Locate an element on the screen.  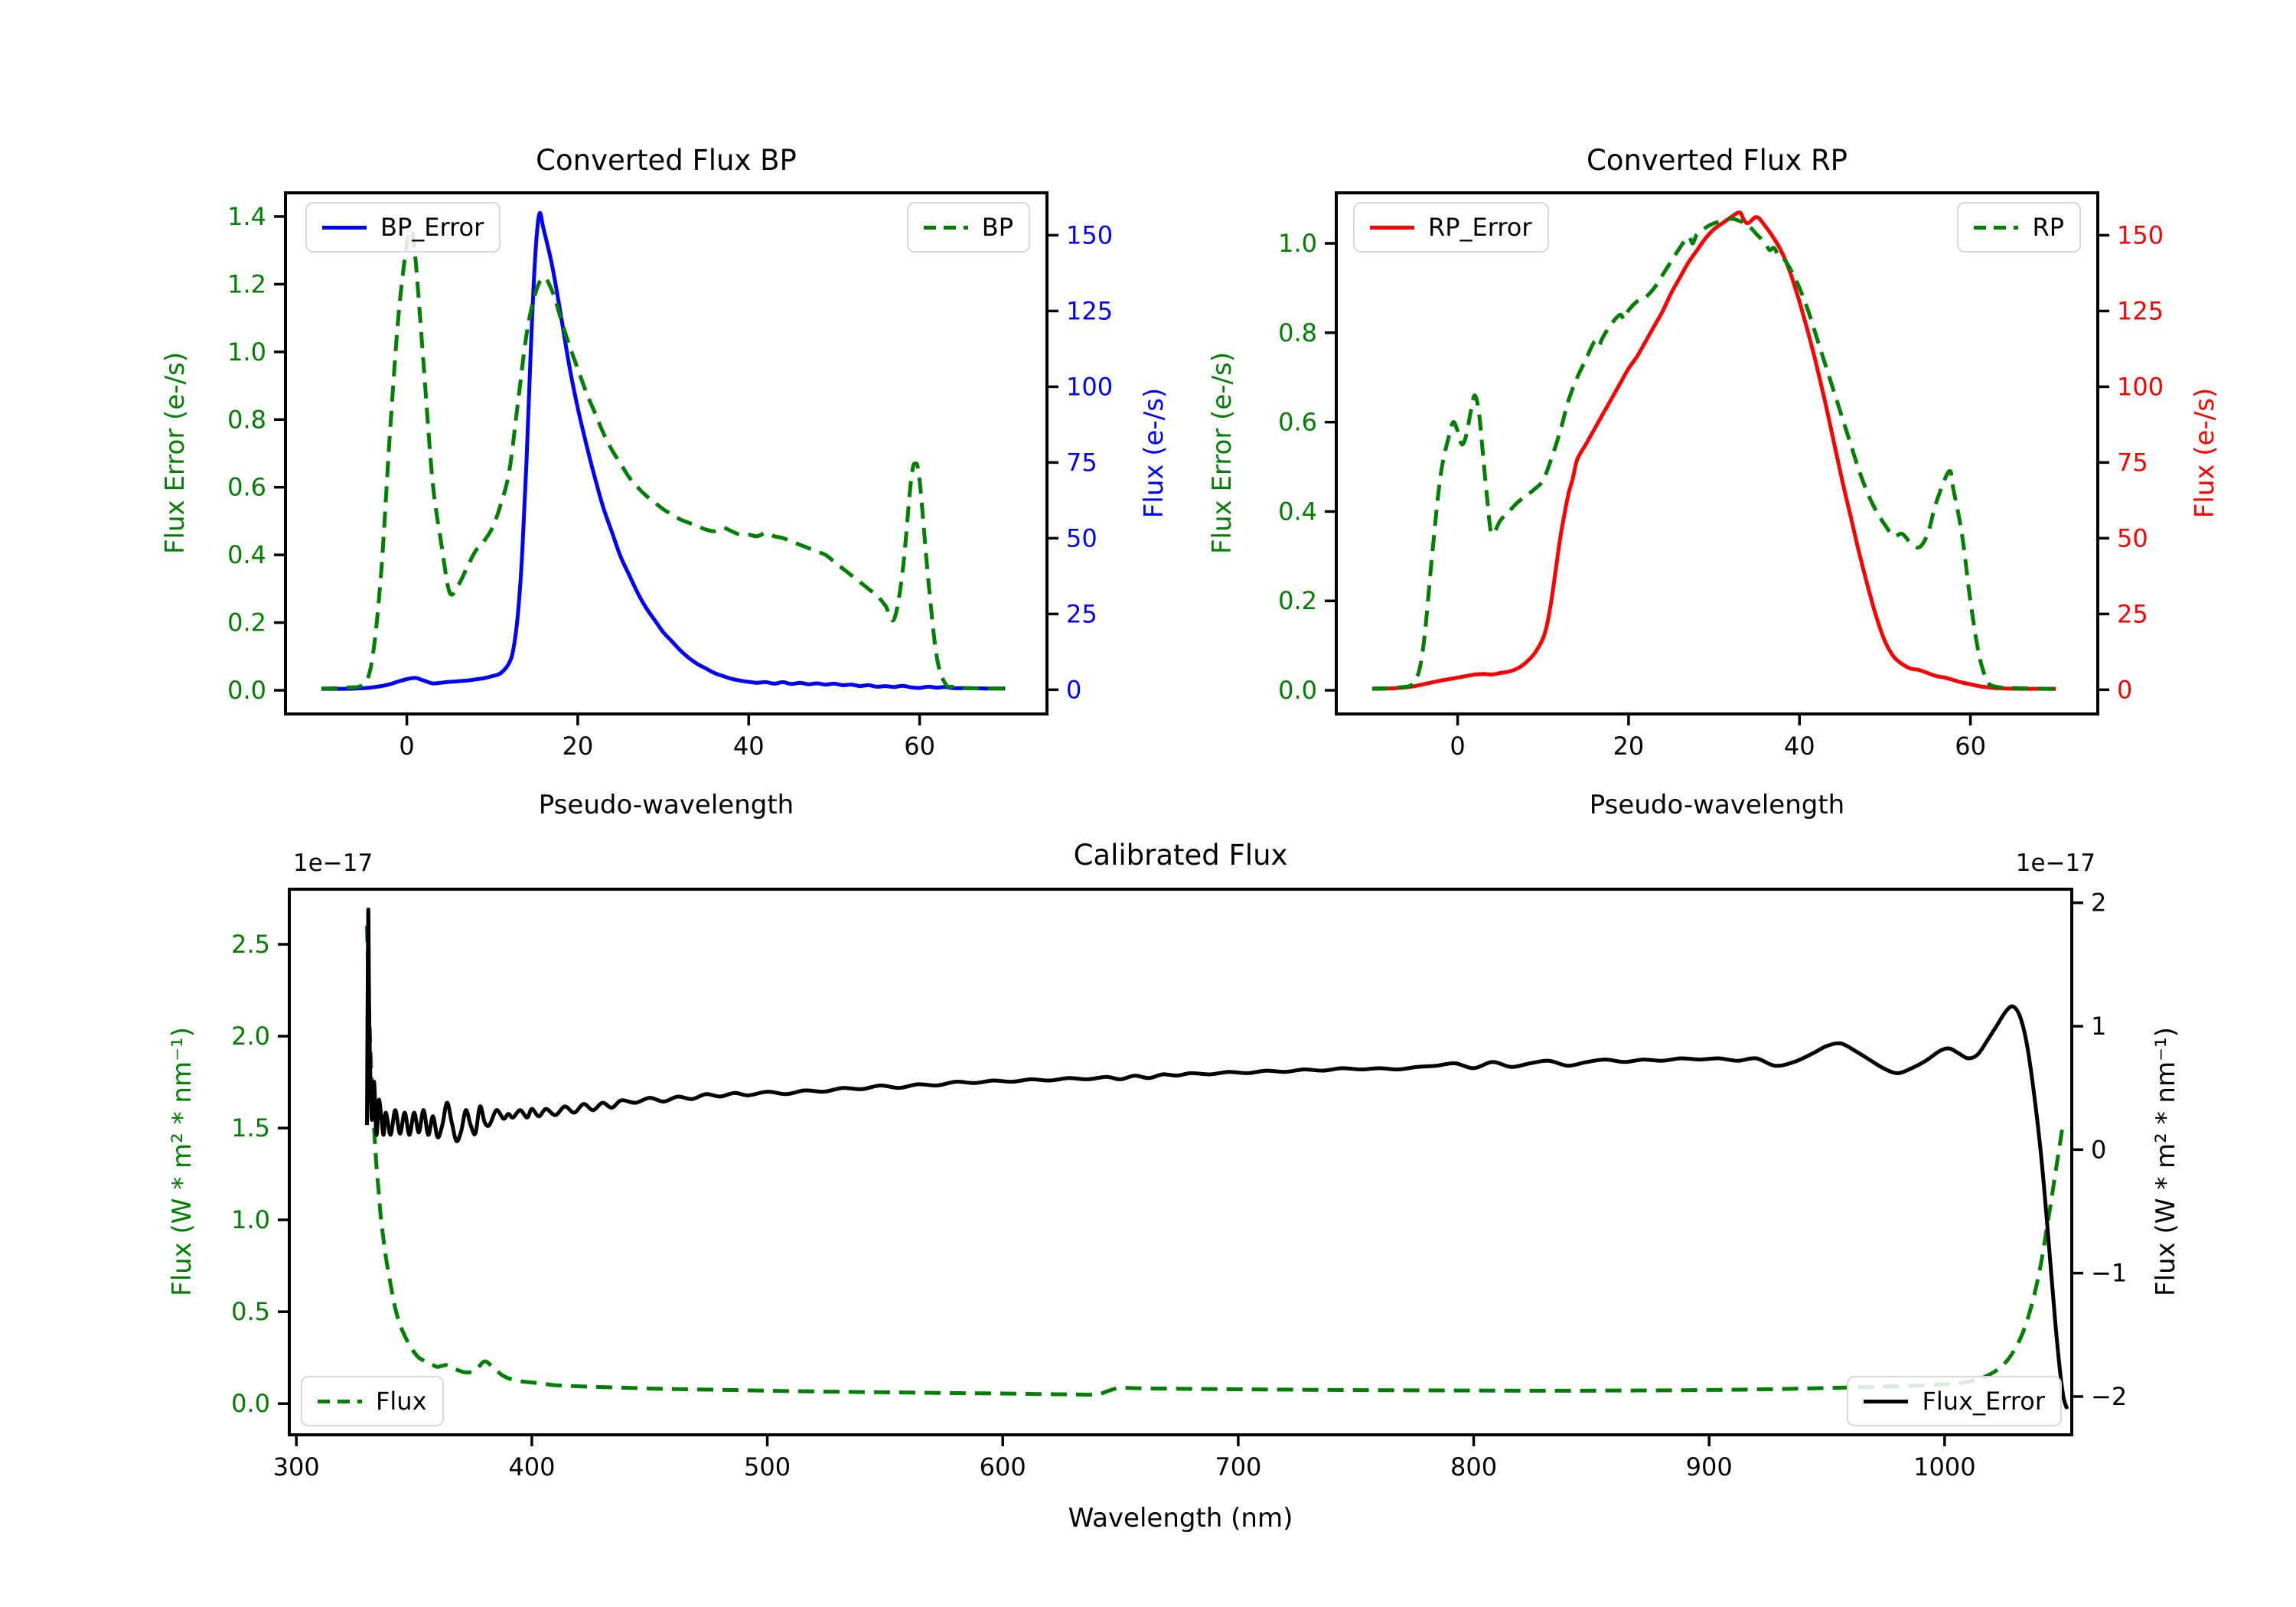
bp-error-legend-label: BP_Error is located at coordinates (432, 228).